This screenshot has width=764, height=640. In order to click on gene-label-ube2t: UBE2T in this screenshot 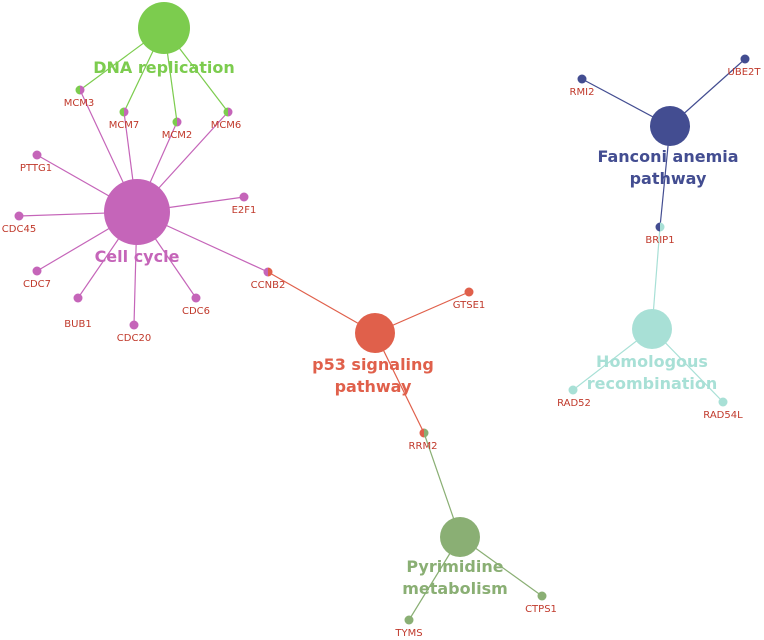, I will do `click(745, 72)`.